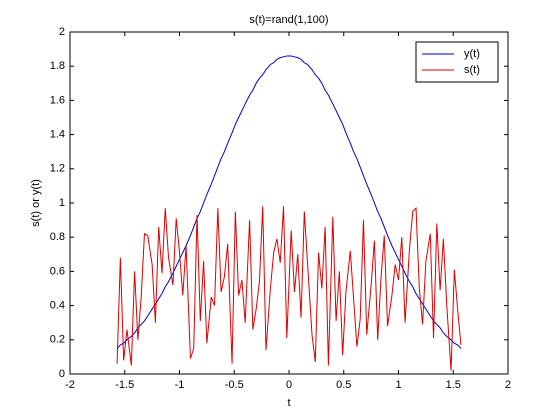 This screenshot has width=560, height=420. What do you see at coordinates (472, 70) in the screenshot?
I see `legend-label: s(t)` at bounding box center [472, 70].